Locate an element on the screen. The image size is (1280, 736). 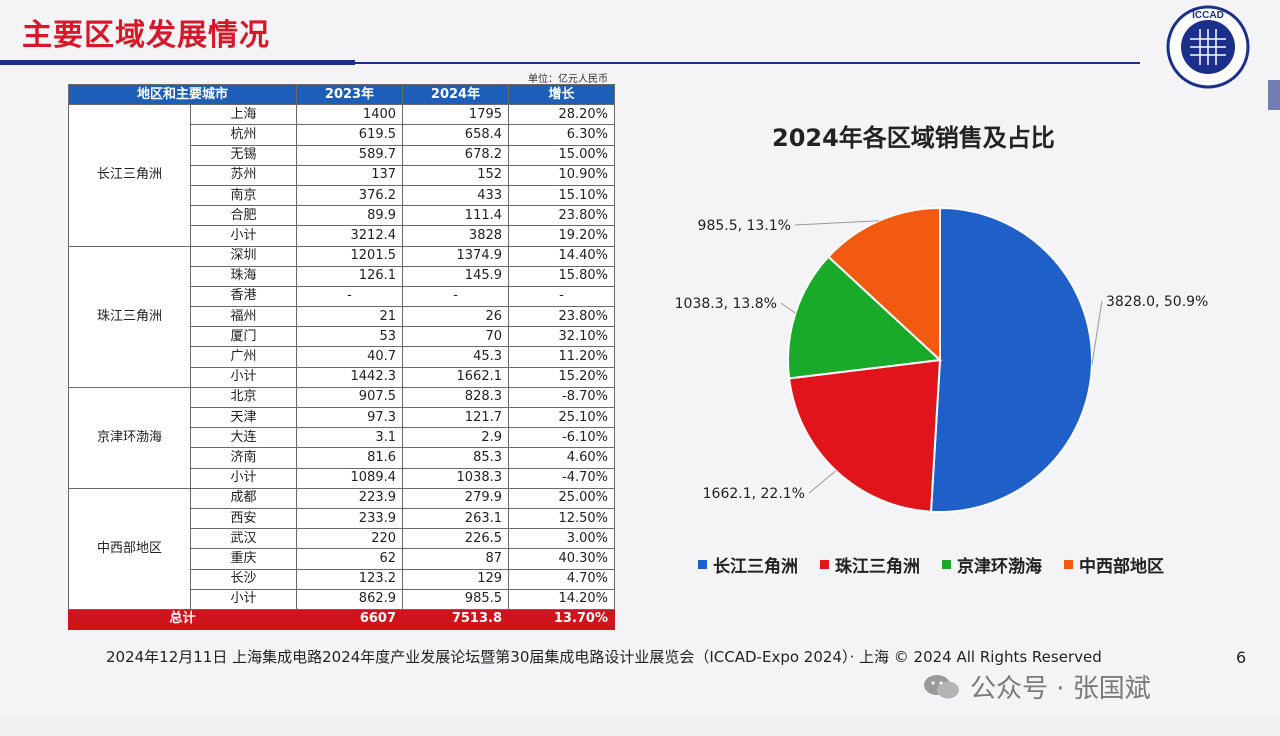
table-row: 南京 376.2 433 15.10% is located at coordinates (342, 195).